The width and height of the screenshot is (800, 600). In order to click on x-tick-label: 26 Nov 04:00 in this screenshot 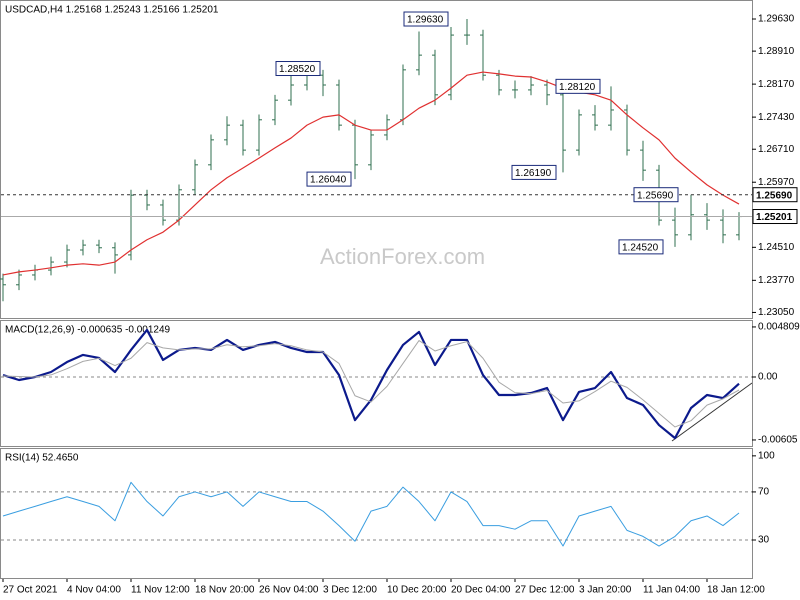, I will do `click(289, 590)`.